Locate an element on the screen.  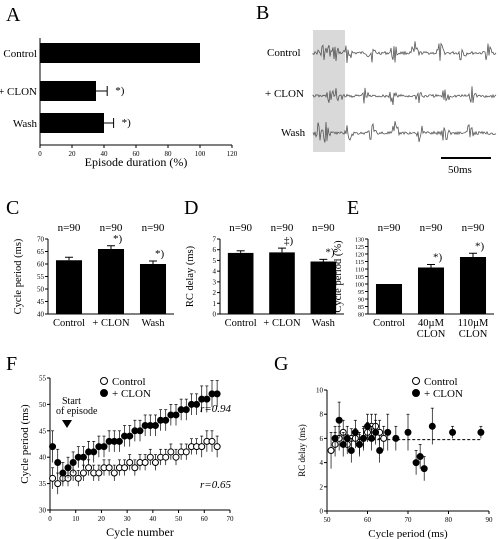
legend-label: Control is located at coordinates (129, 382).